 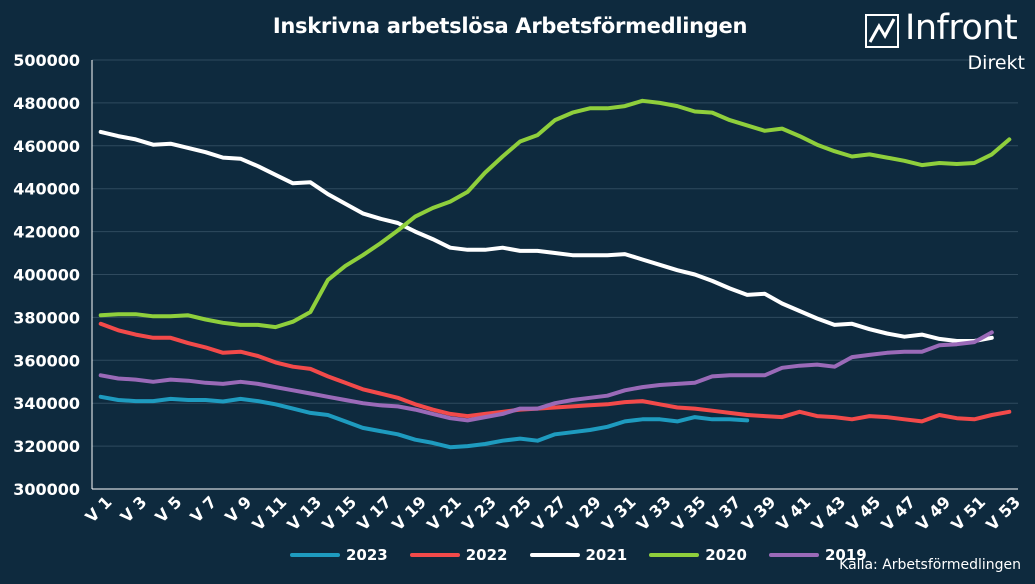 I want to click on y-tick-label: 360000, so click(x=46, y=360).